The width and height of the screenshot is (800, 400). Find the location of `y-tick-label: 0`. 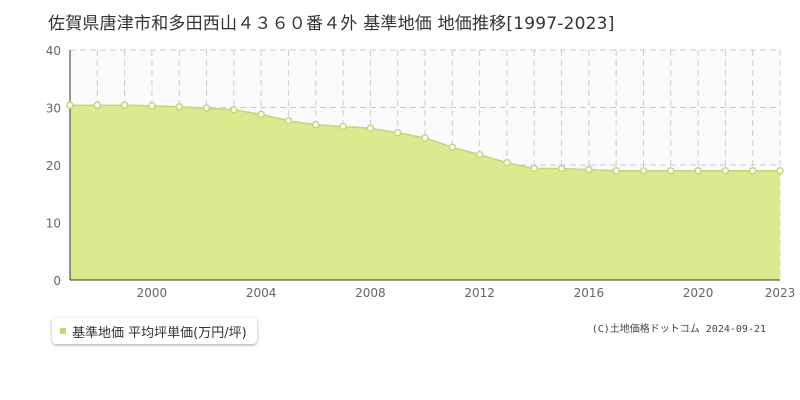

y-tick-label: 0 is located at coordinates (57, 281).